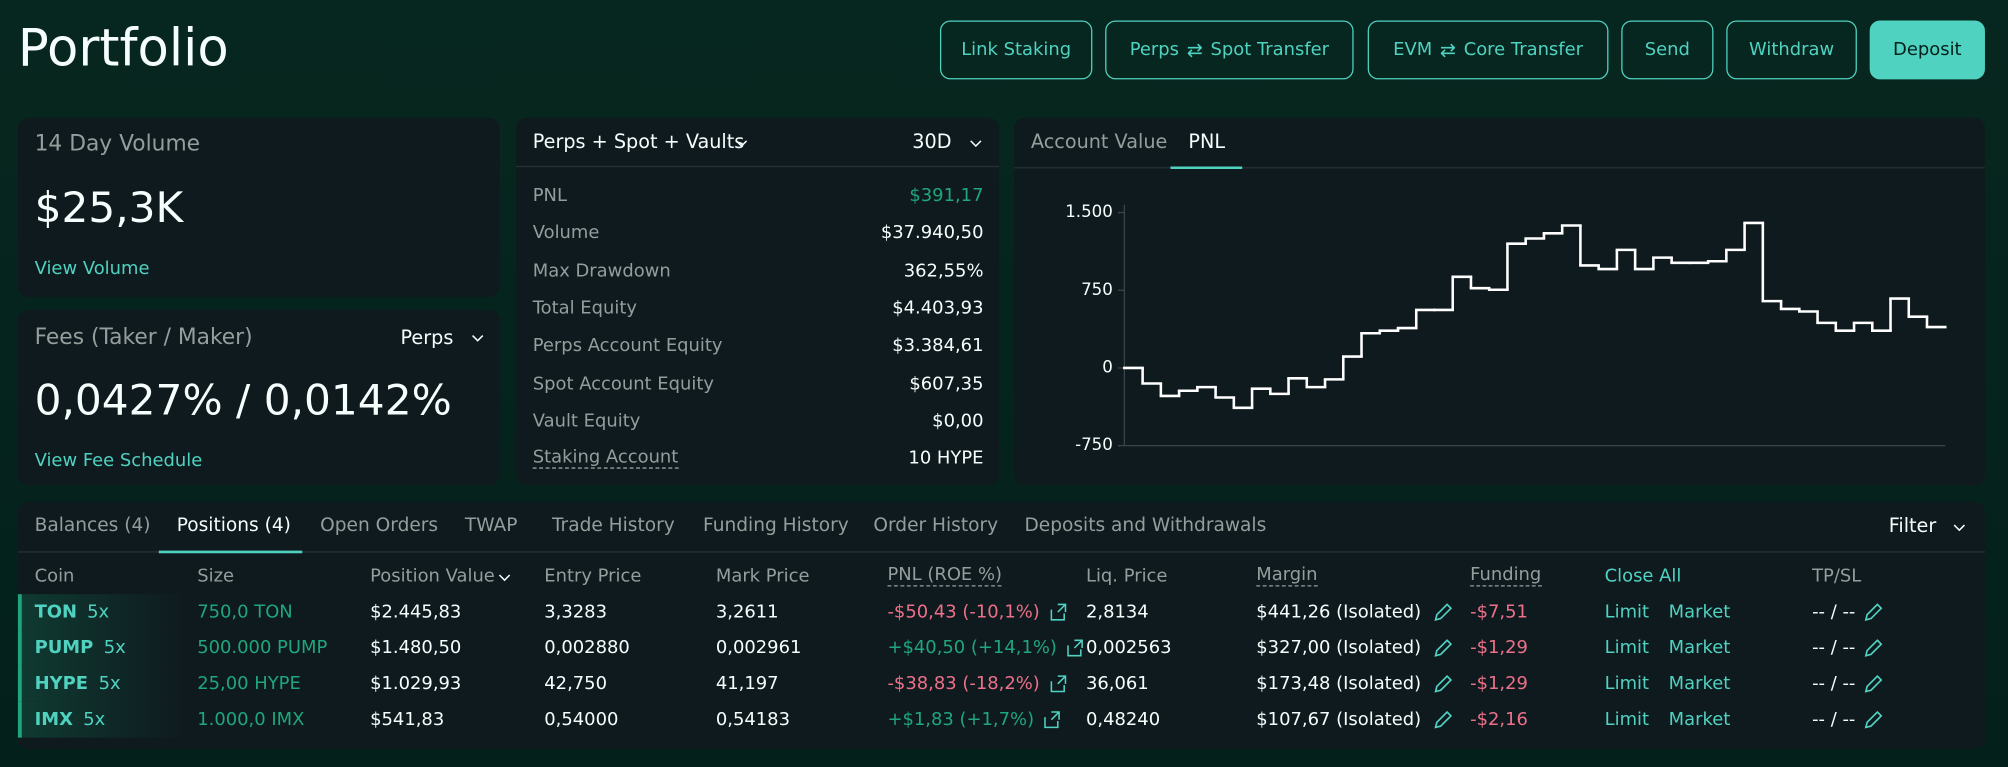  Describe the element at coordinates (416, 648) in the screenshot. I see `position-value: $1.480,50` at that location.